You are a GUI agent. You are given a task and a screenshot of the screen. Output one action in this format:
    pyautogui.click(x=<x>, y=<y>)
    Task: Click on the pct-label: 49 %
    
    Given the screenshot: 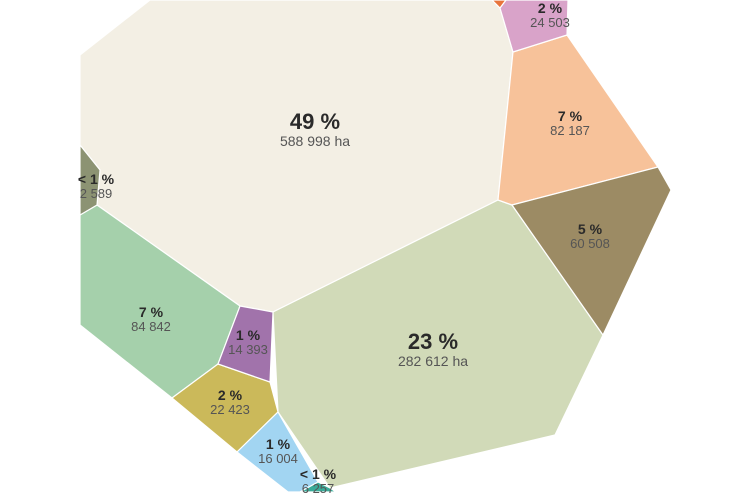 What is the action you would take?
    pyautogui.click(x=315, y=122)
    